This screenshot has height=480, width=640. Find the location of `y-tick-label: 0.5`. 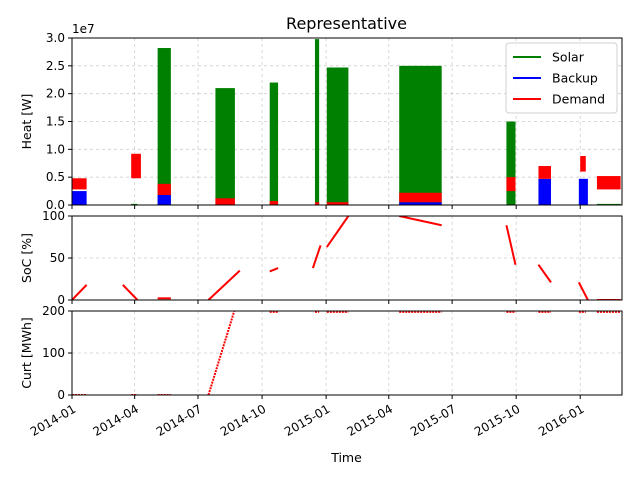

y-tick-label: 0.5 is located at coordinates (55, 177).